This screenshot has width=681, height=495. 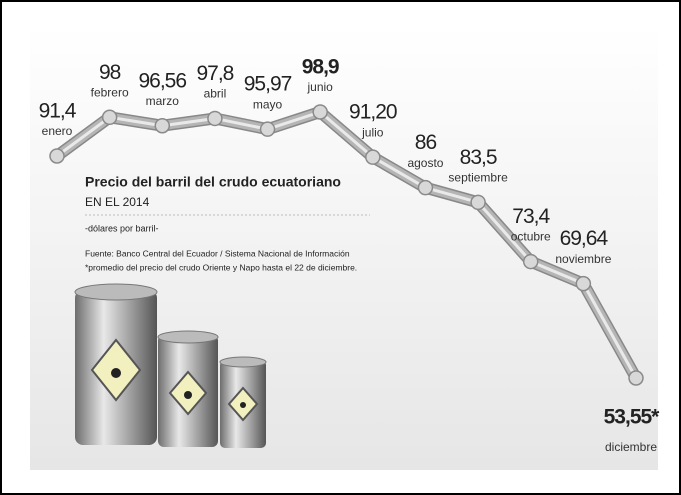 I want to click on barrels, so click(x=170, y=365).